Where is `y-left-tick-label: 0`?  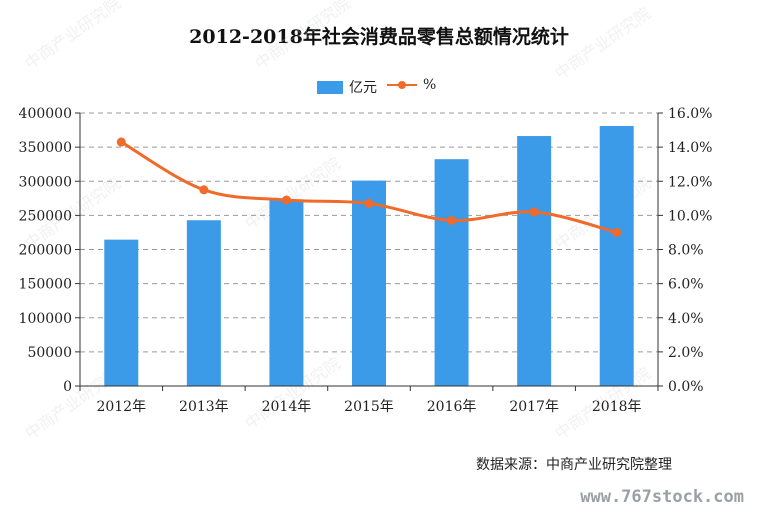
y-left-tick-label: 0 is located at coordinates (67, 387).